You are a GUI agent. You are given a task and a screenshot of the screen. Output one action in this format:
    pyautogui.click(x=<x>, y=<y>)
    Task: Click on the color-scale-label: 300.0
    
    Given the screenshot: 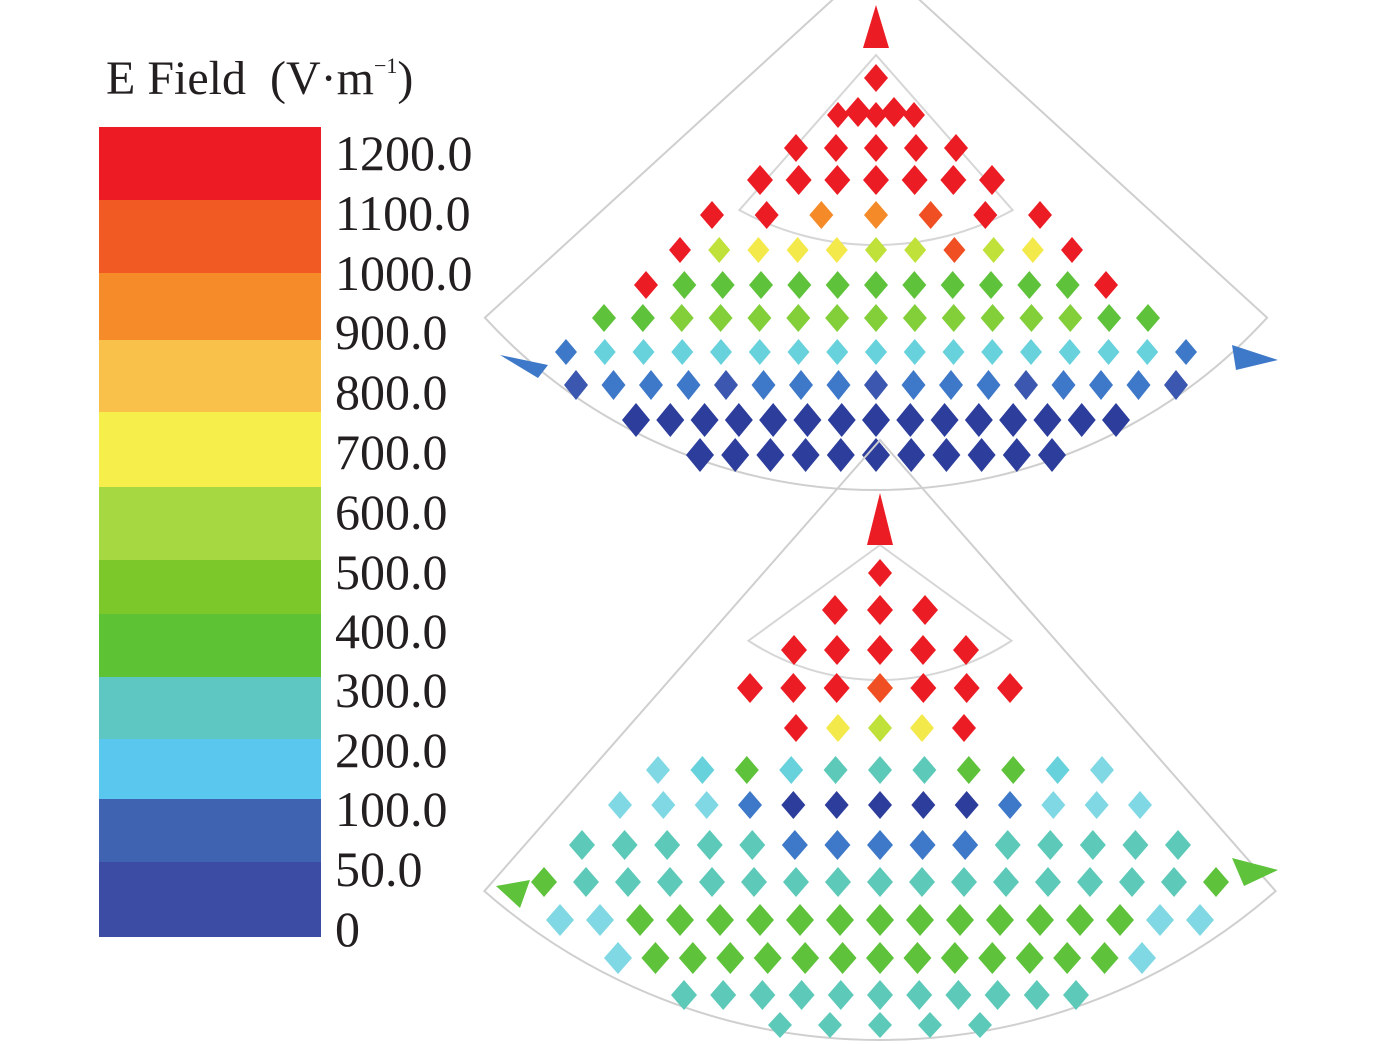 What is the action you would take?
    pyautogui.click(x=391, y=690)
    